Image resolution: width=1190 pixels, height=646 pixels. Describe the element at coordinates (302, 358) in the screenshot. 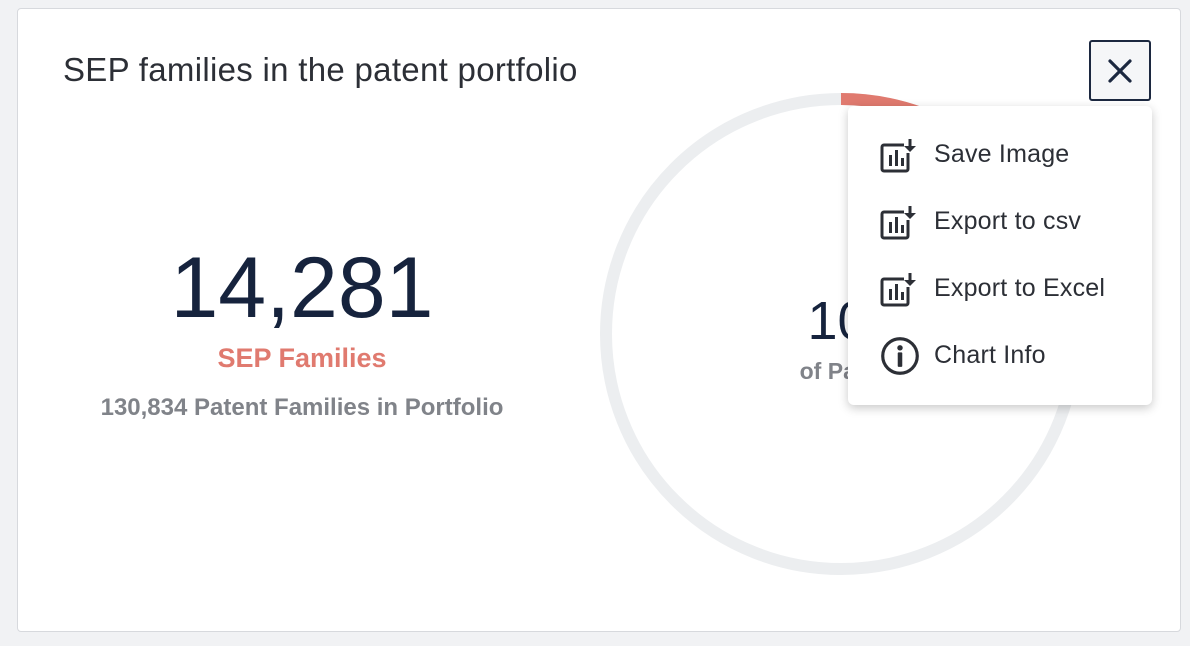

I see `sep-families-label: SEP Families` at that location.